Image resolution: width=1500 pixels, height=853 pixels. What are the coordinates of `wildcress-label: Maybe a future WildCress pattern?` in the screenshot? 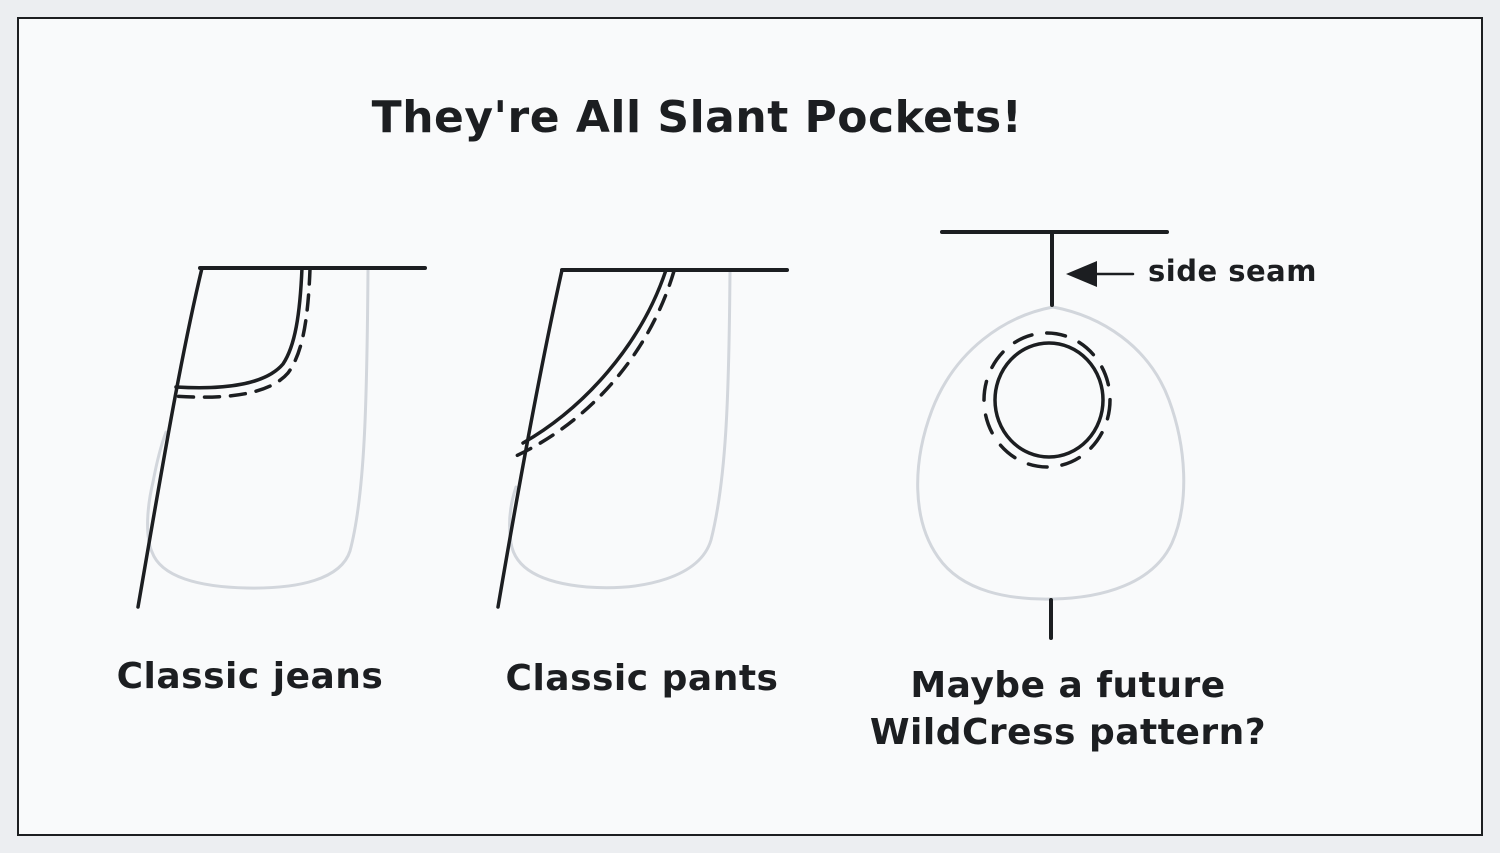 It's located at (1068, 709).